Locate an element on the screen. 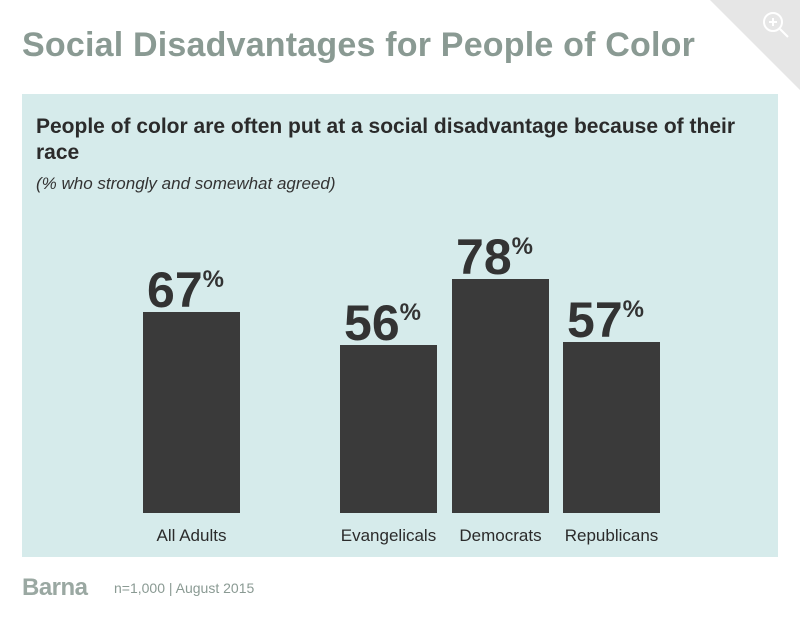  bar-all-adults is located at coordinates (191, 412).